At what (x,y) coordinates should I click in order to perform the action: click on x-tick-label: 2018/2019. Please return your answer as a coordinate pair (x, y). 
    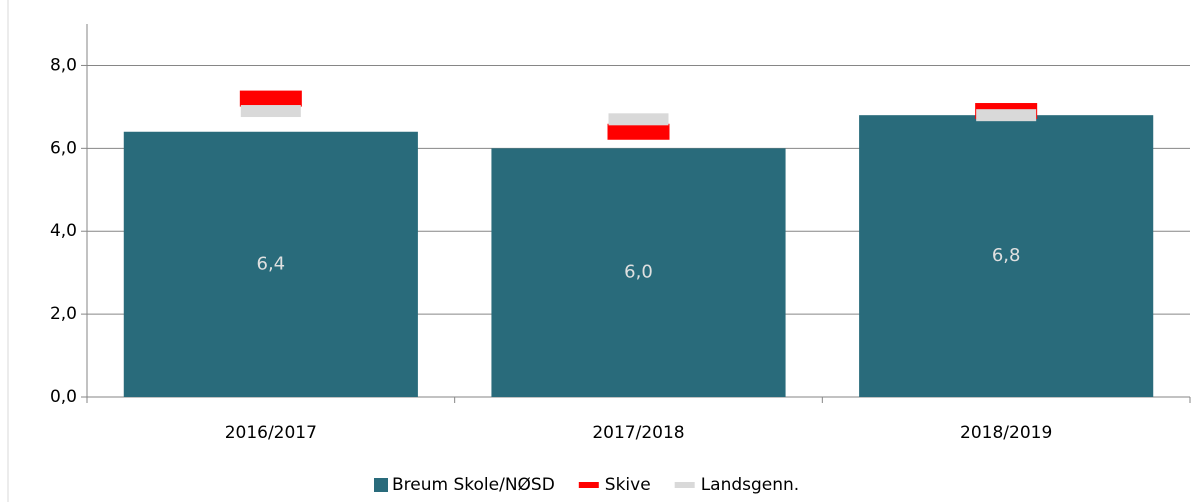
    Looking at the image, I should click on (1006, 433).